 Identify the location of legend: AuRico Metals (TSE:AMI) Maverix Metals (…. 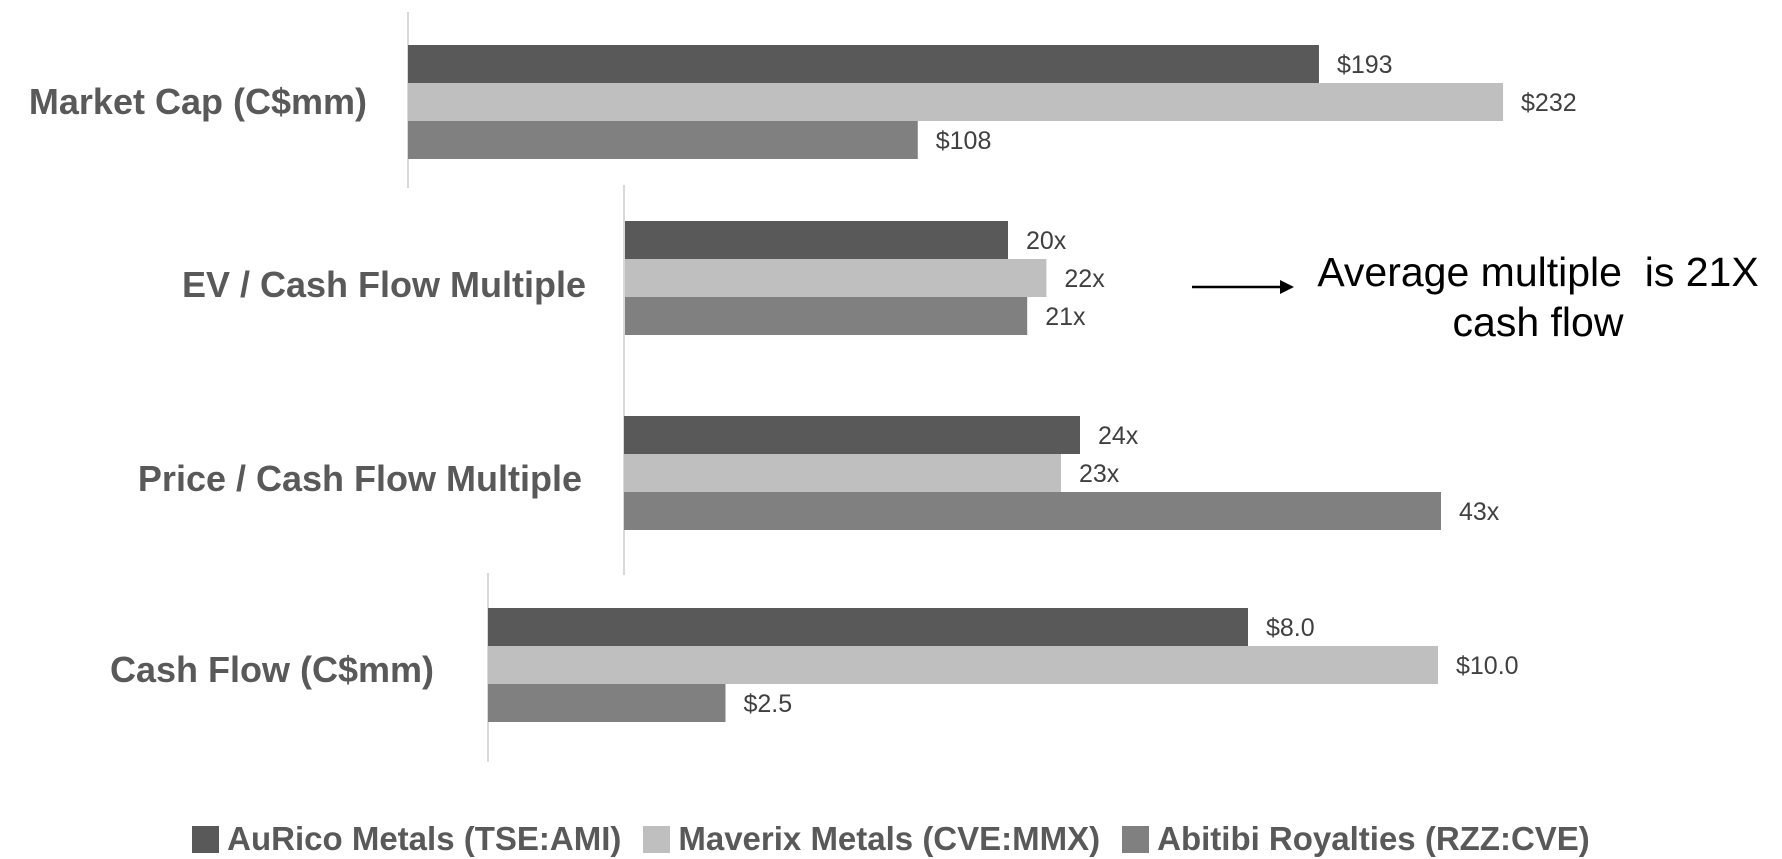
(891, 839).